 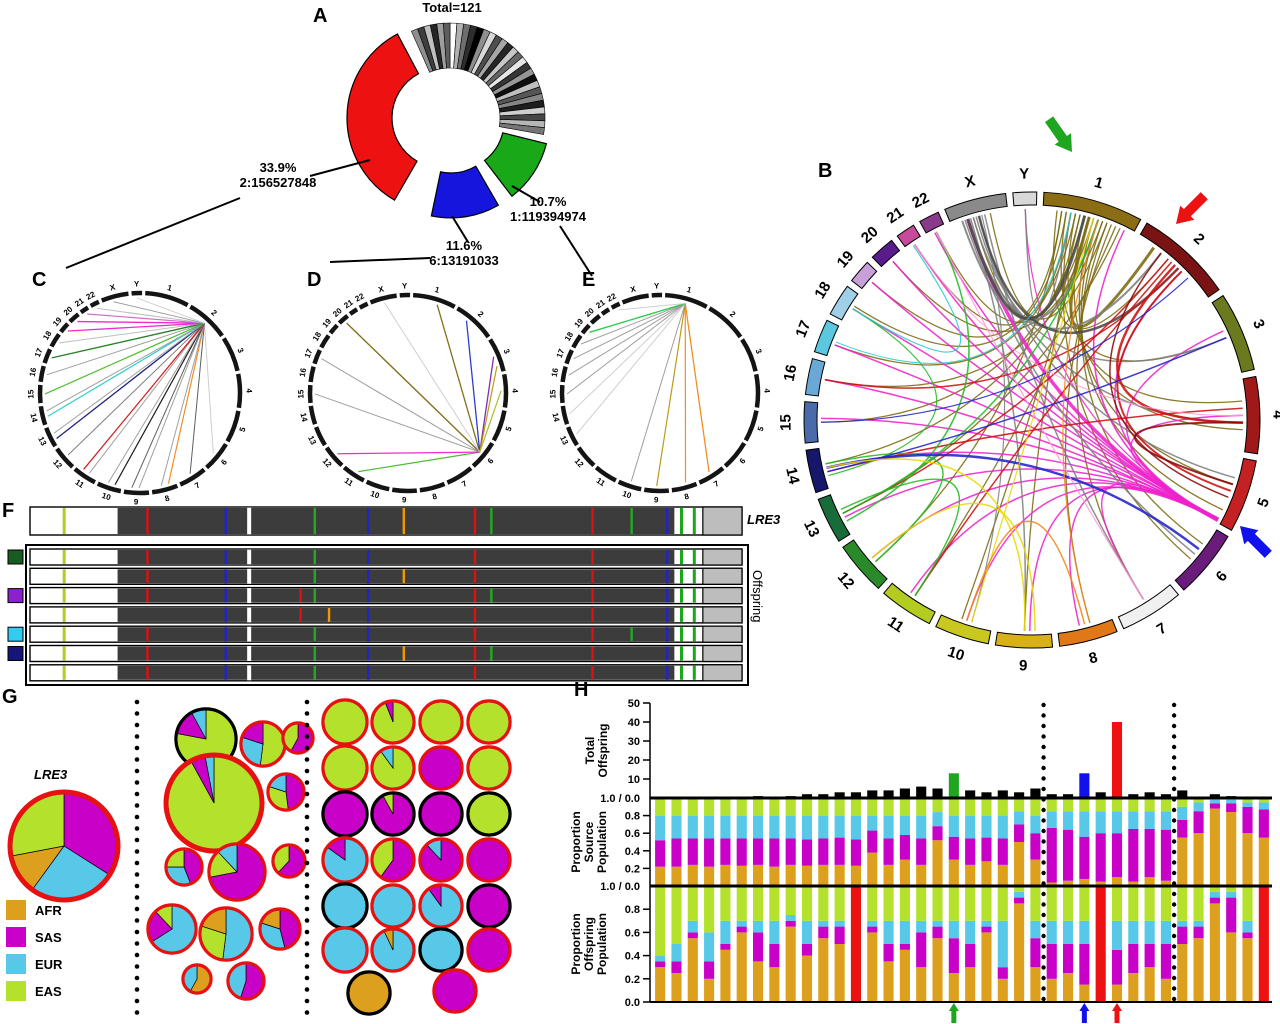 I want to click on svg-text: Proportion, so click(x=576, y=841).